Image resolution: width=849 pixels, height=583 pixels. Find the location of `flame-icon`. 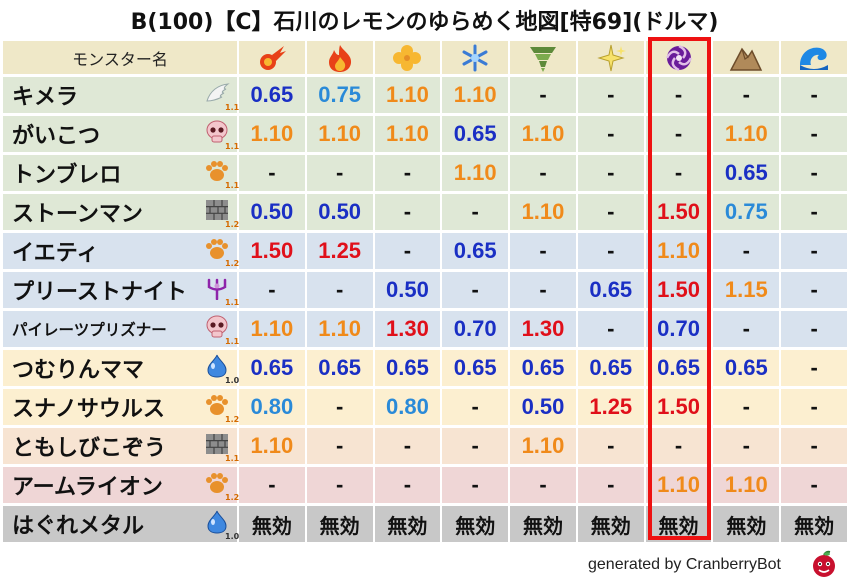

flame-icon is located at coordinates (340, 58).